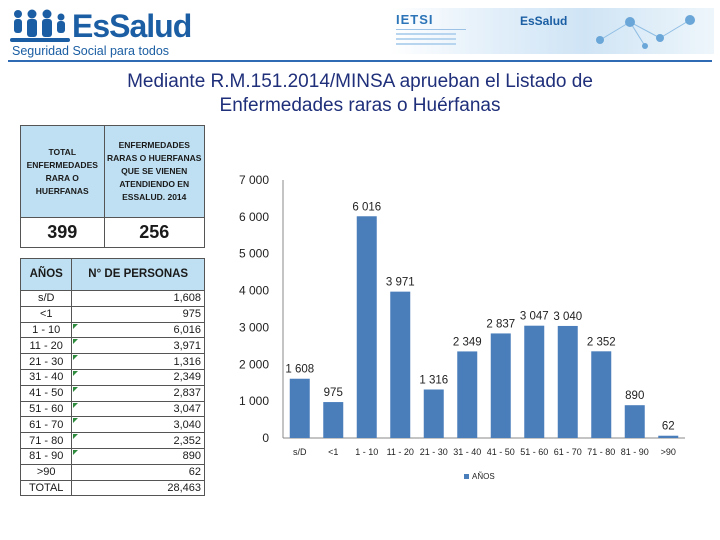  What do you see at coordinates (138, 425) in the screenshot?
I see `count-cell: 3,040` at bounding box center [138, 425].